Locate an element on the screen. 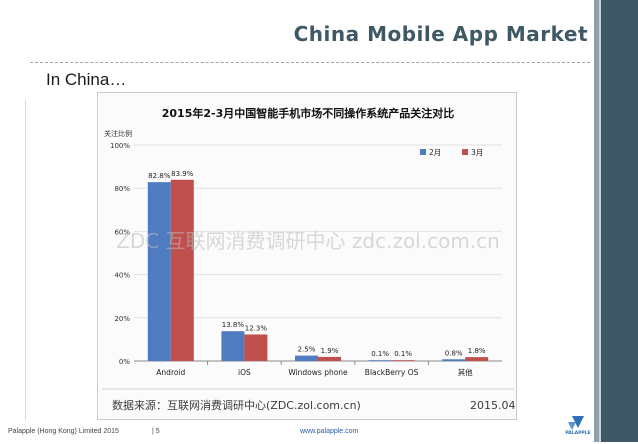  chart-date: 2015.04 is located at coordinates (493, 405).